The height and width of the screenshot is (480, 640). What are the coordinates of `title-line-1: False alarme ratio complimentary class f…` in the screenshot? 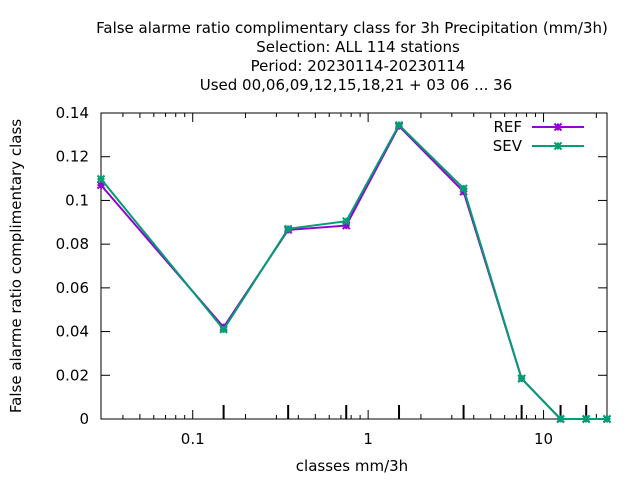 It's located at (352, 28).